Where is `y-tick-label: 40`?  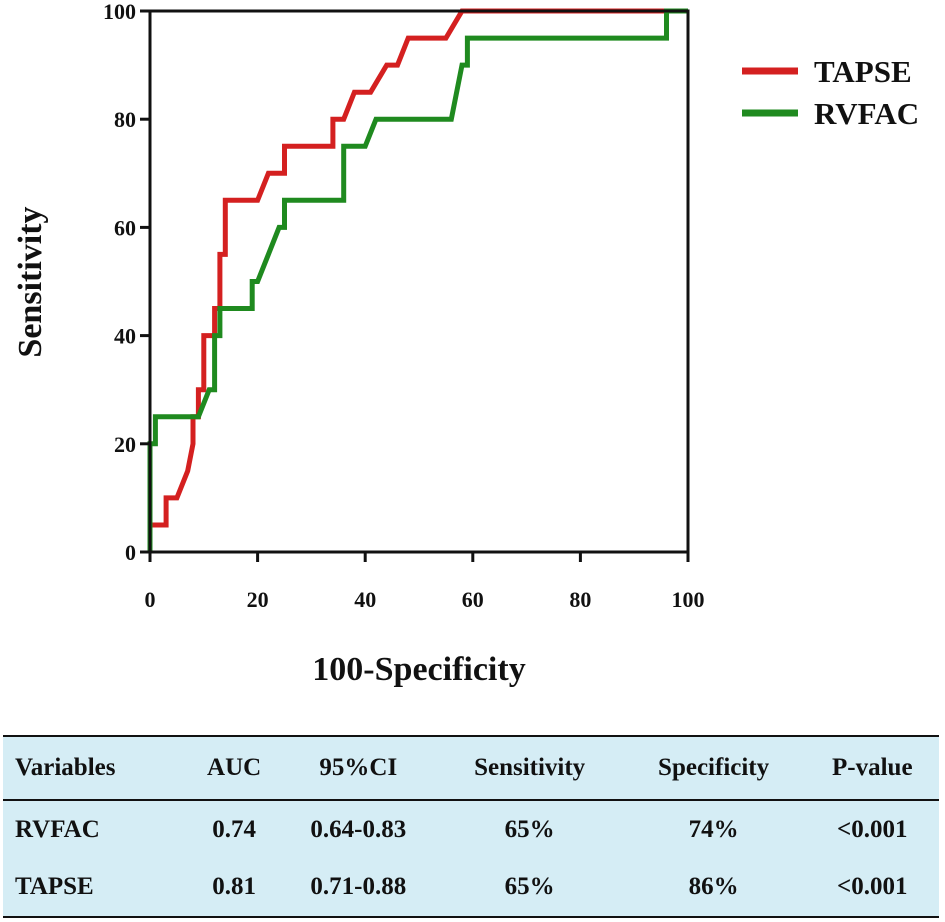
y-tick-label: 40 is located at coordinates (125, 336).